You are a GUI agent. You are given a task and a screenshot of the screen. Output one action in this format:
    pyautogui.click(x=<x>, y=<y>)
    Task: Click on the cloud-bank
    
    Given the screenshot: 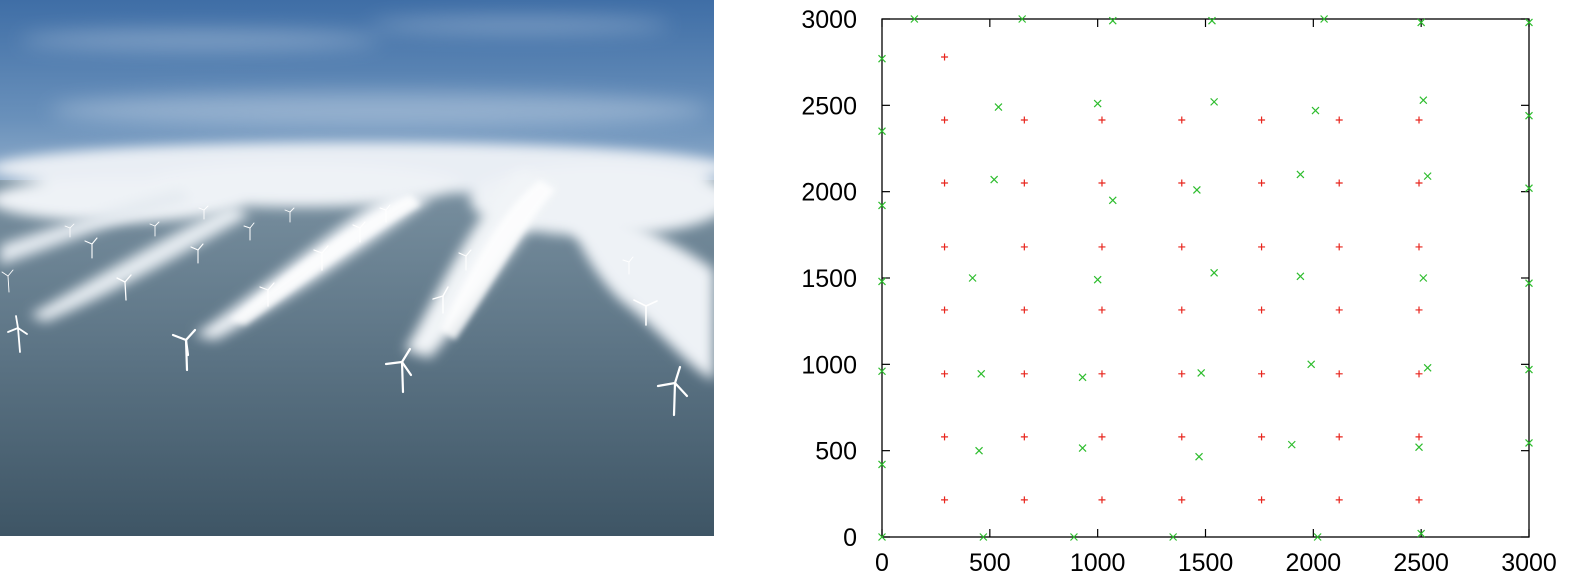 What is the action you would take?
    pyautogui.click(x=357, y=189)
    